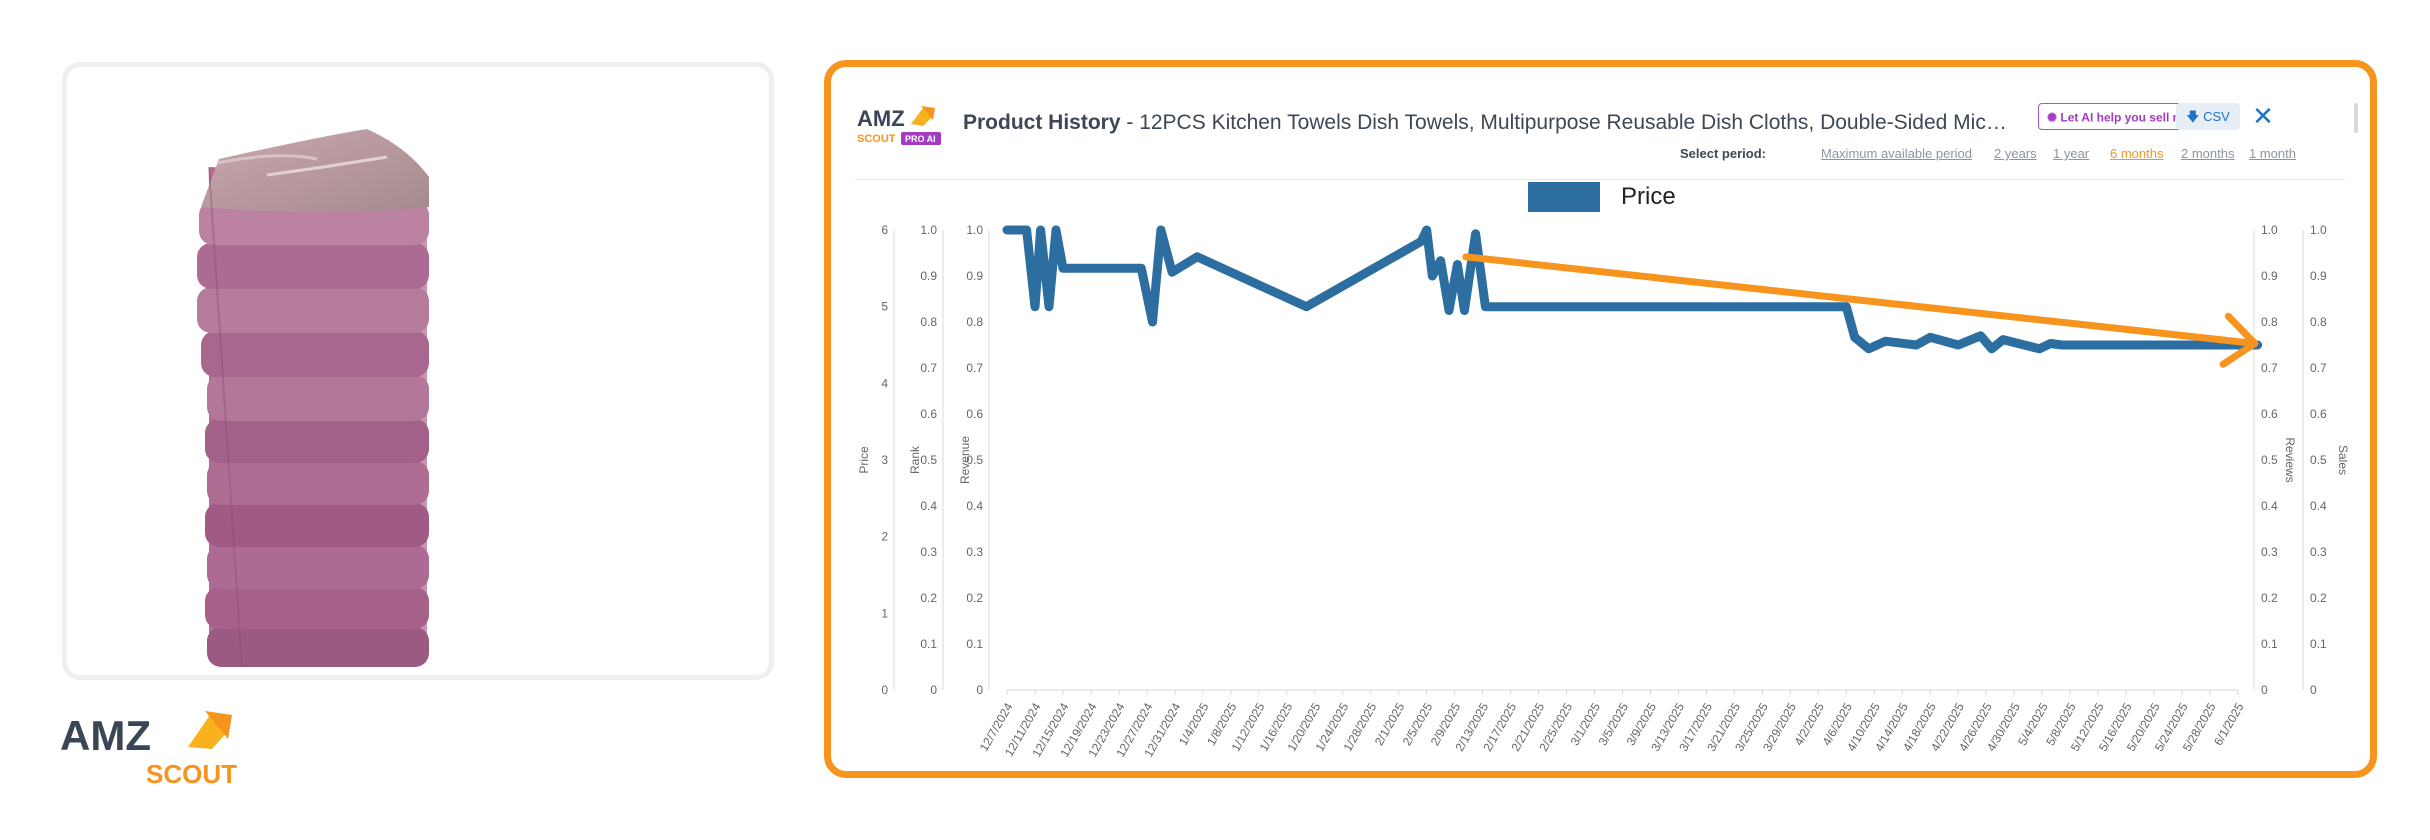  What do you see at coordinates (928, 368) in the screenshot?
I see `left-axis-1-tick: 0.7` at bounding box center [928, 368].